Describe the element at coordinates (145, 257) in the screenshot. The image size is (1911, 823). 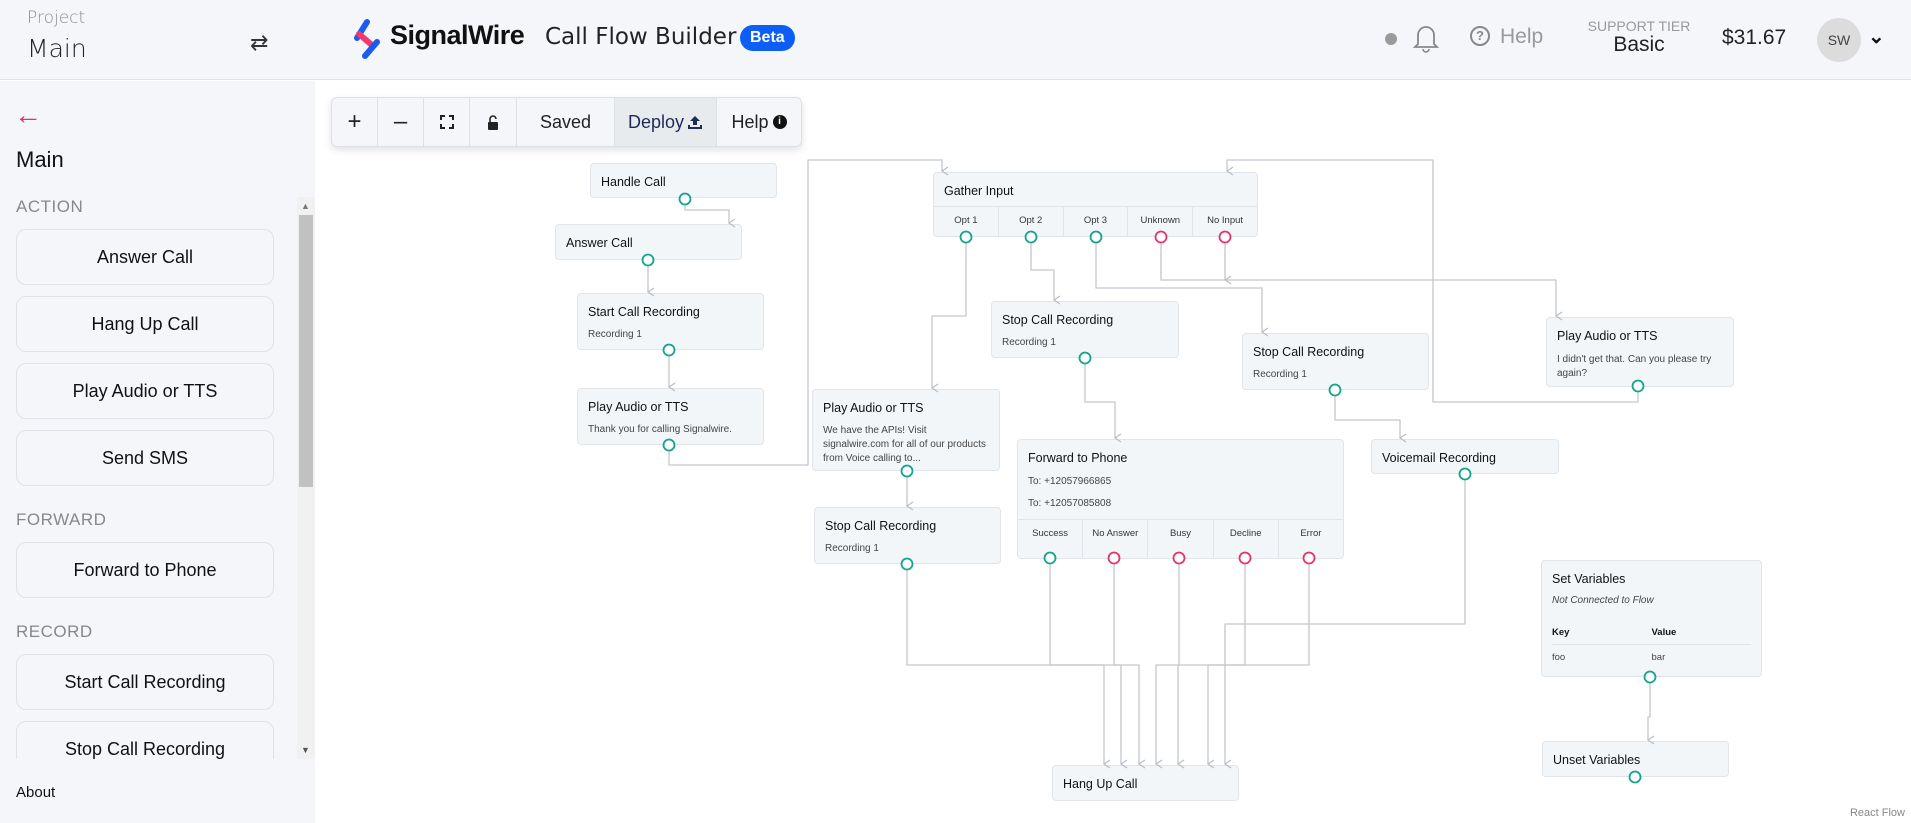
I see `palette-answer-call: Answer Call` at that location.